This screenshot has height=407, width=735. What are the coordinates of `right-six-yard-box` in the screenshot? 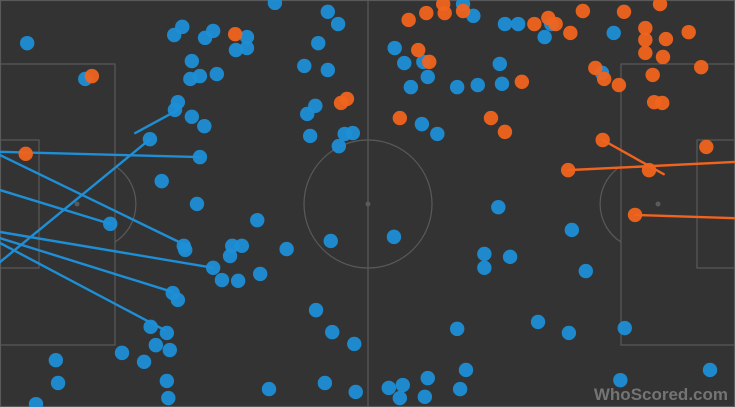 It's located at (715, 204).